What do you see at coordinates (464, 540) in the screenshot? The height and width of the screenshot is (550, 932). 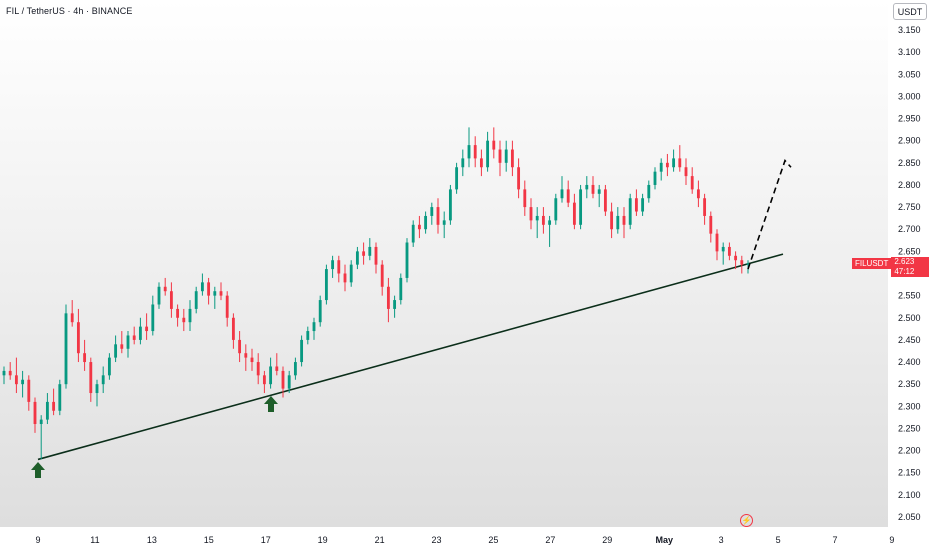 I see `time-axis: 9 11 13 15 17 19 21 23 25 27 29 May 3 5 7 9` at bounding box center [464, 540].